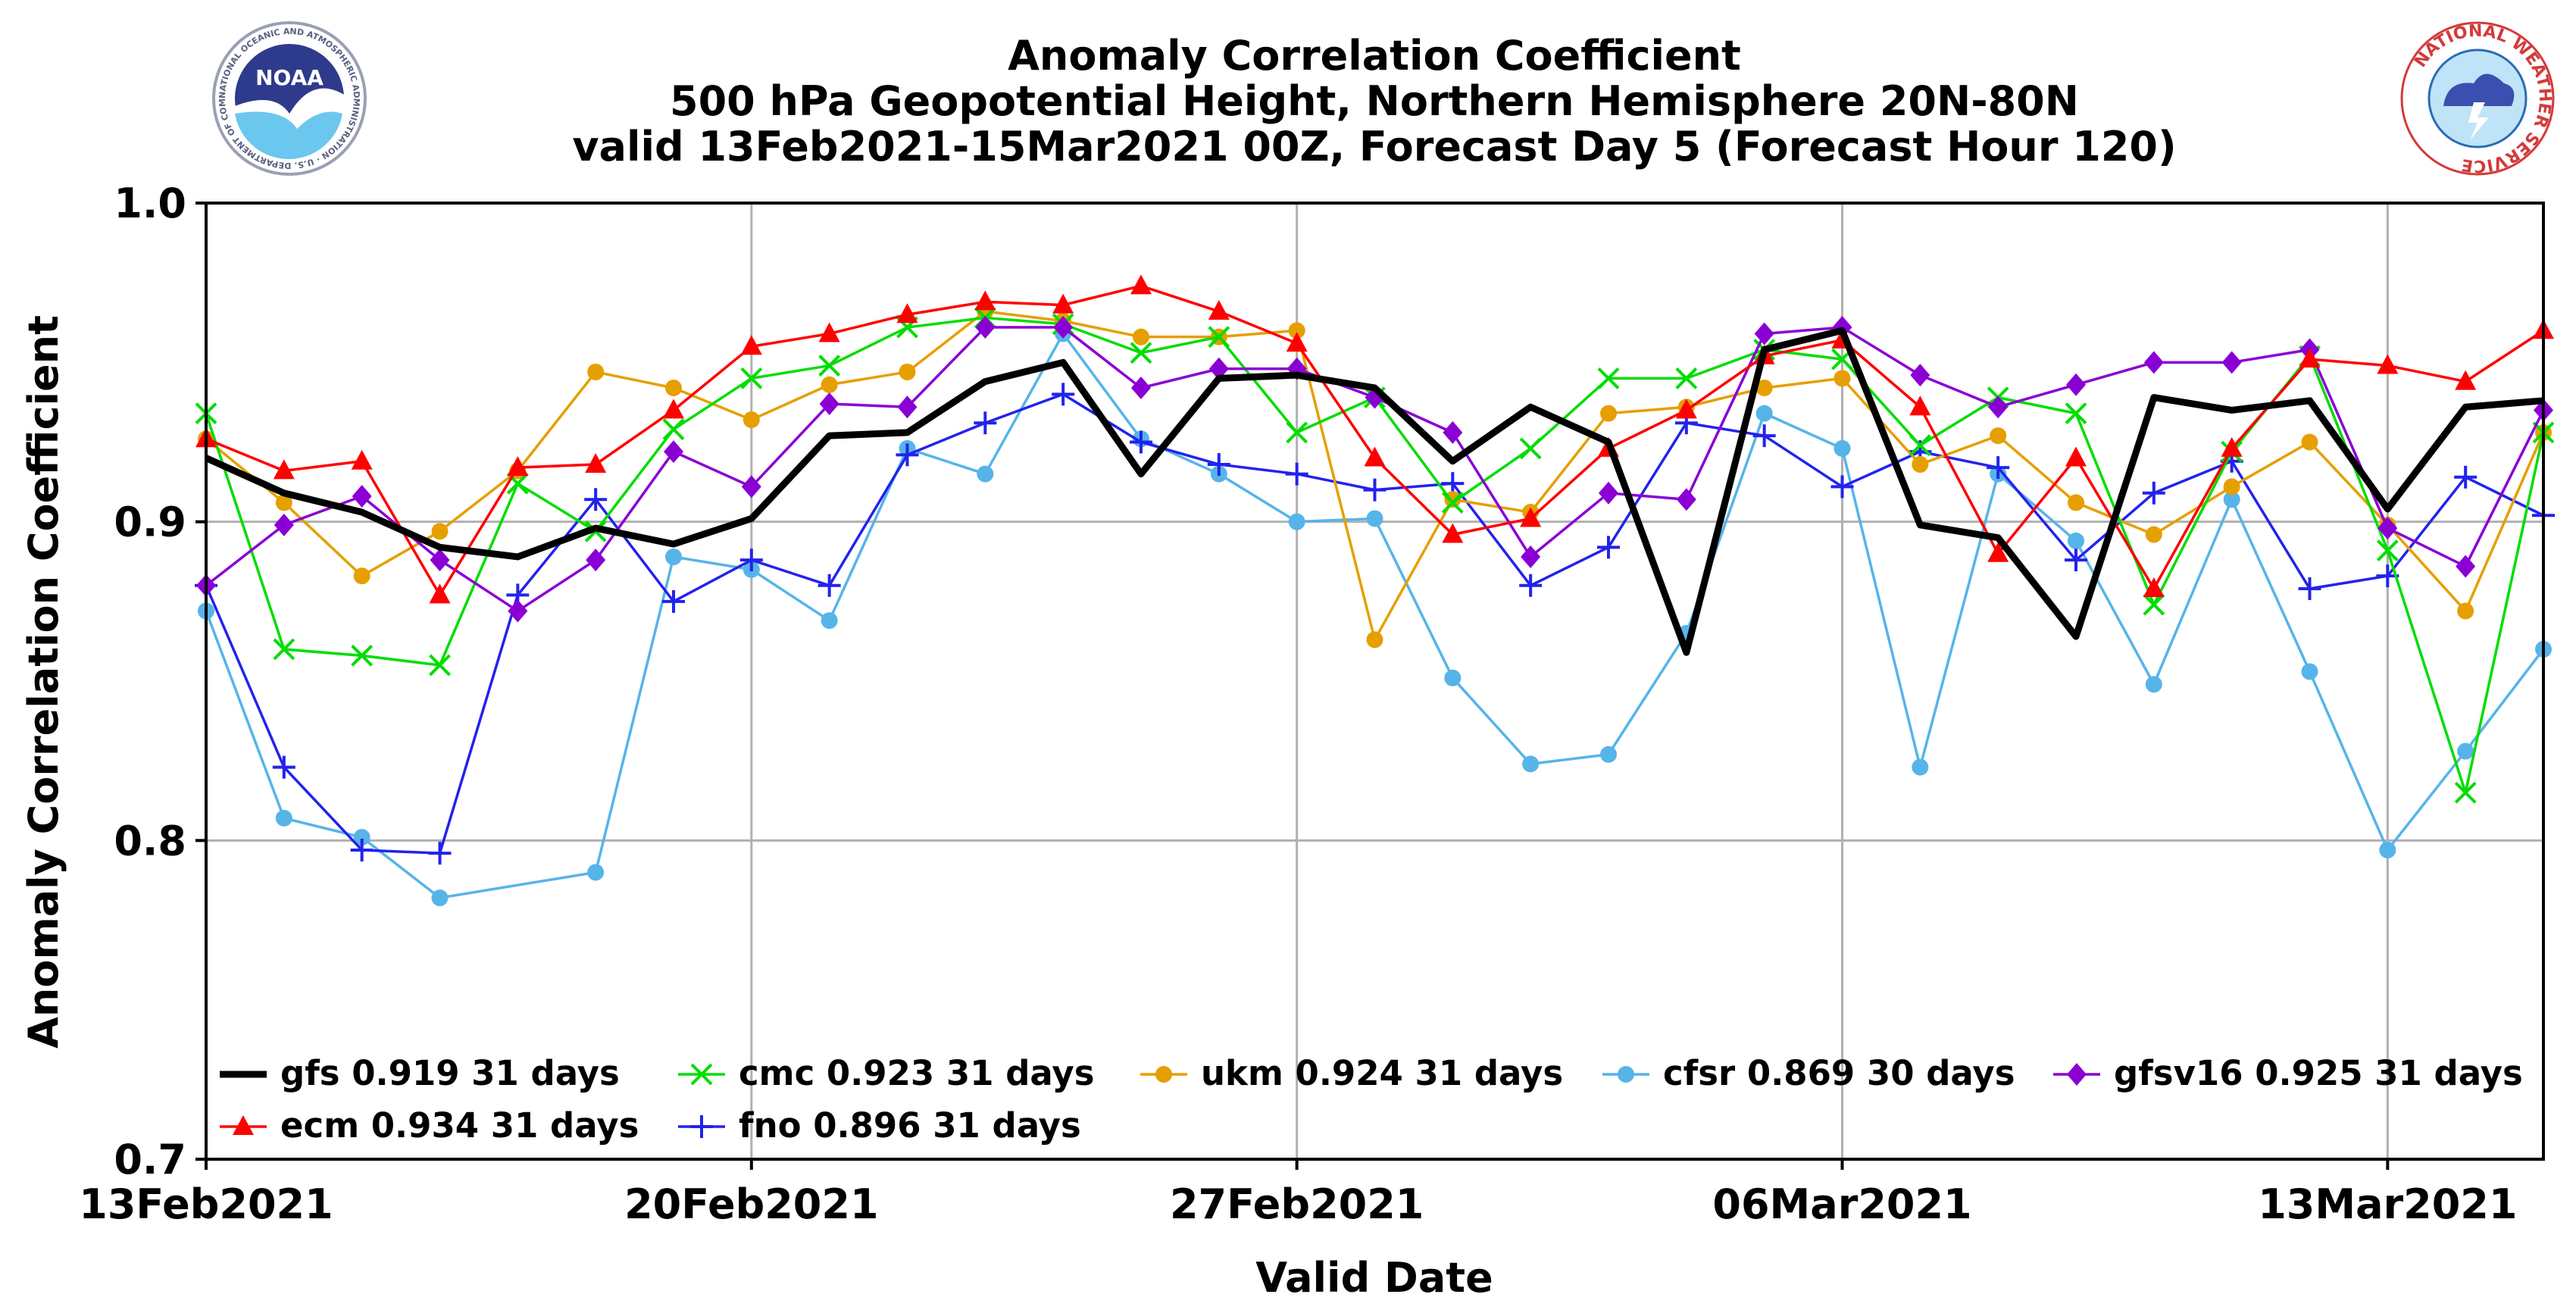 The height and width of the screenshot is (1313, 2576). I want to click on legend-item-cfsr: cfsr 0.869 30 days, so click(1809, 1073).